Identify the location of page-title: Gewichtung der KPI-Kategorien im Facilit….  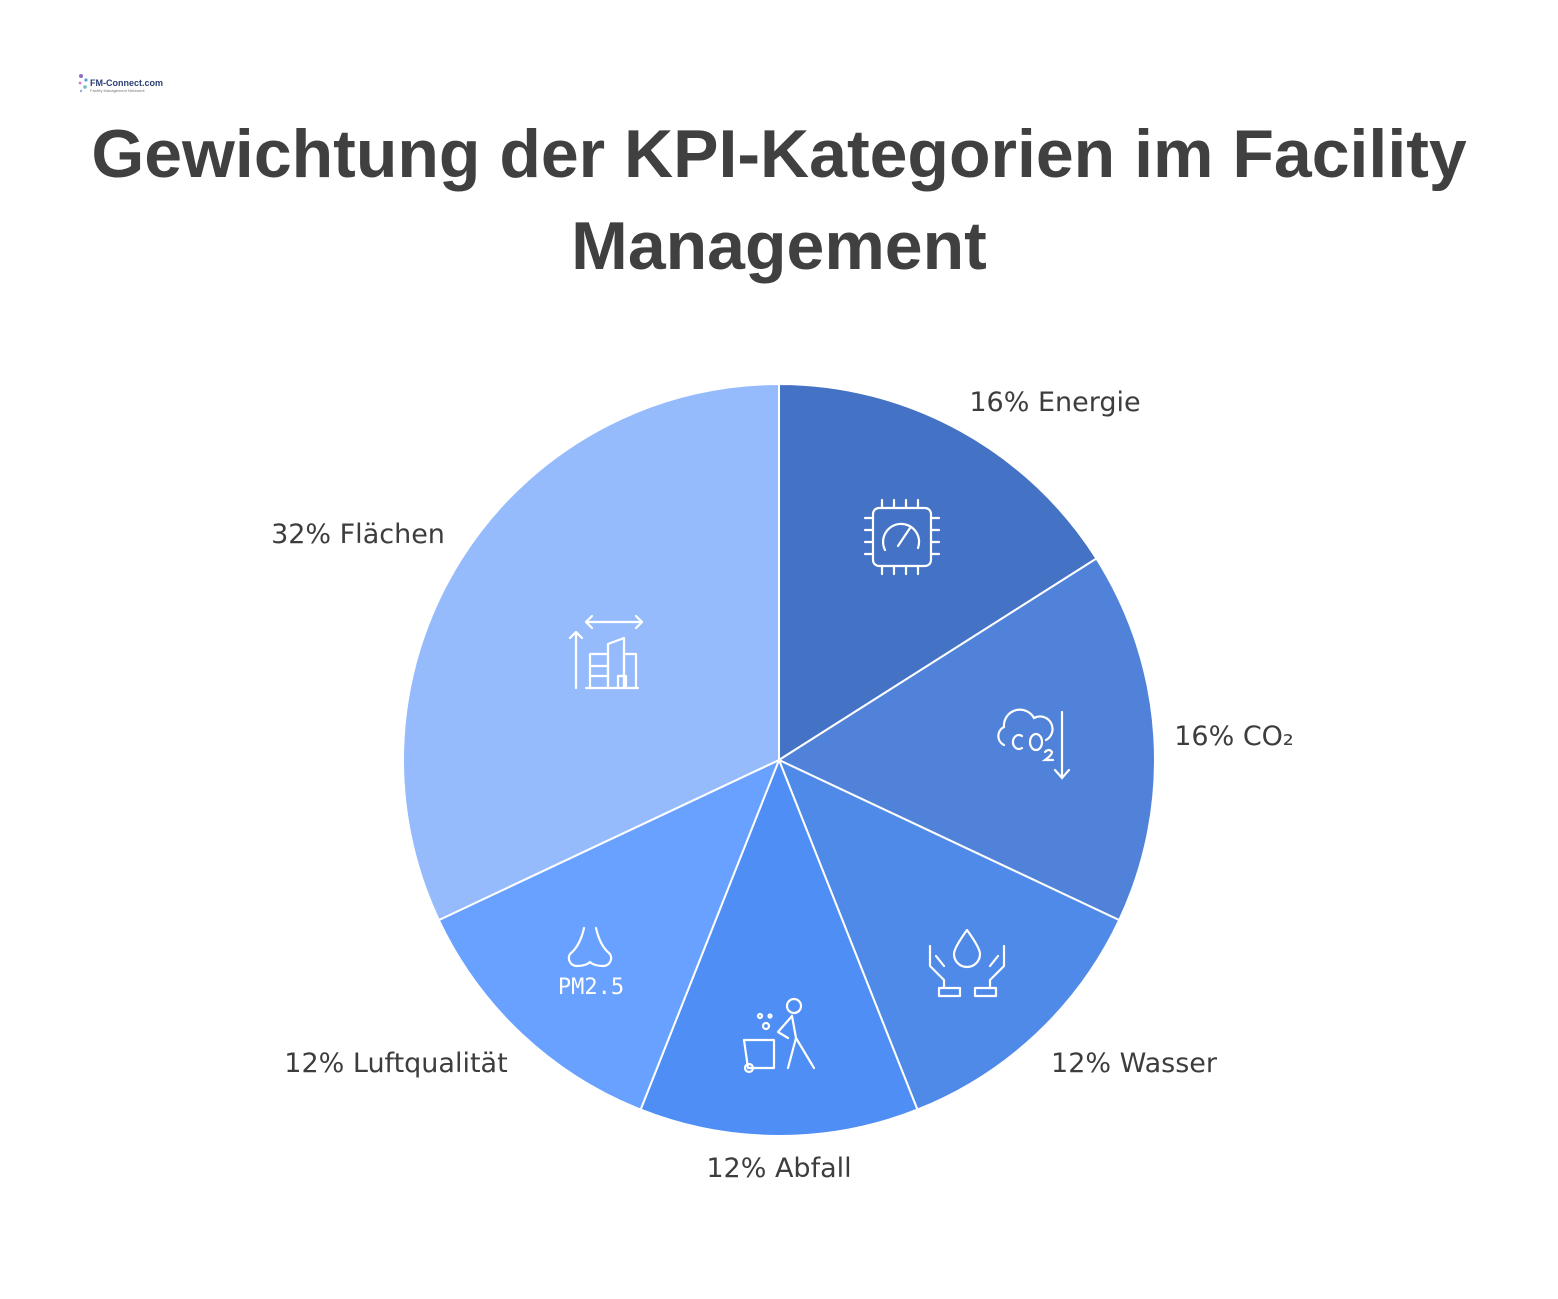
(779, 200).